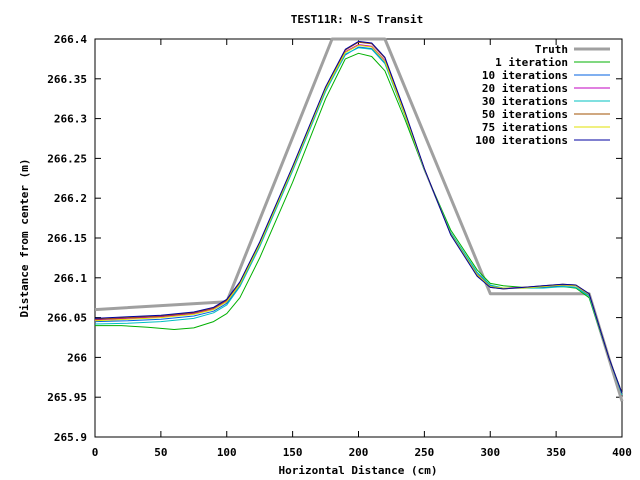 This screenshot has width=640, height=480. Describe the element at coordinates (95, 452) in the screenshot. I see `x-tick-label: 0` at that location.